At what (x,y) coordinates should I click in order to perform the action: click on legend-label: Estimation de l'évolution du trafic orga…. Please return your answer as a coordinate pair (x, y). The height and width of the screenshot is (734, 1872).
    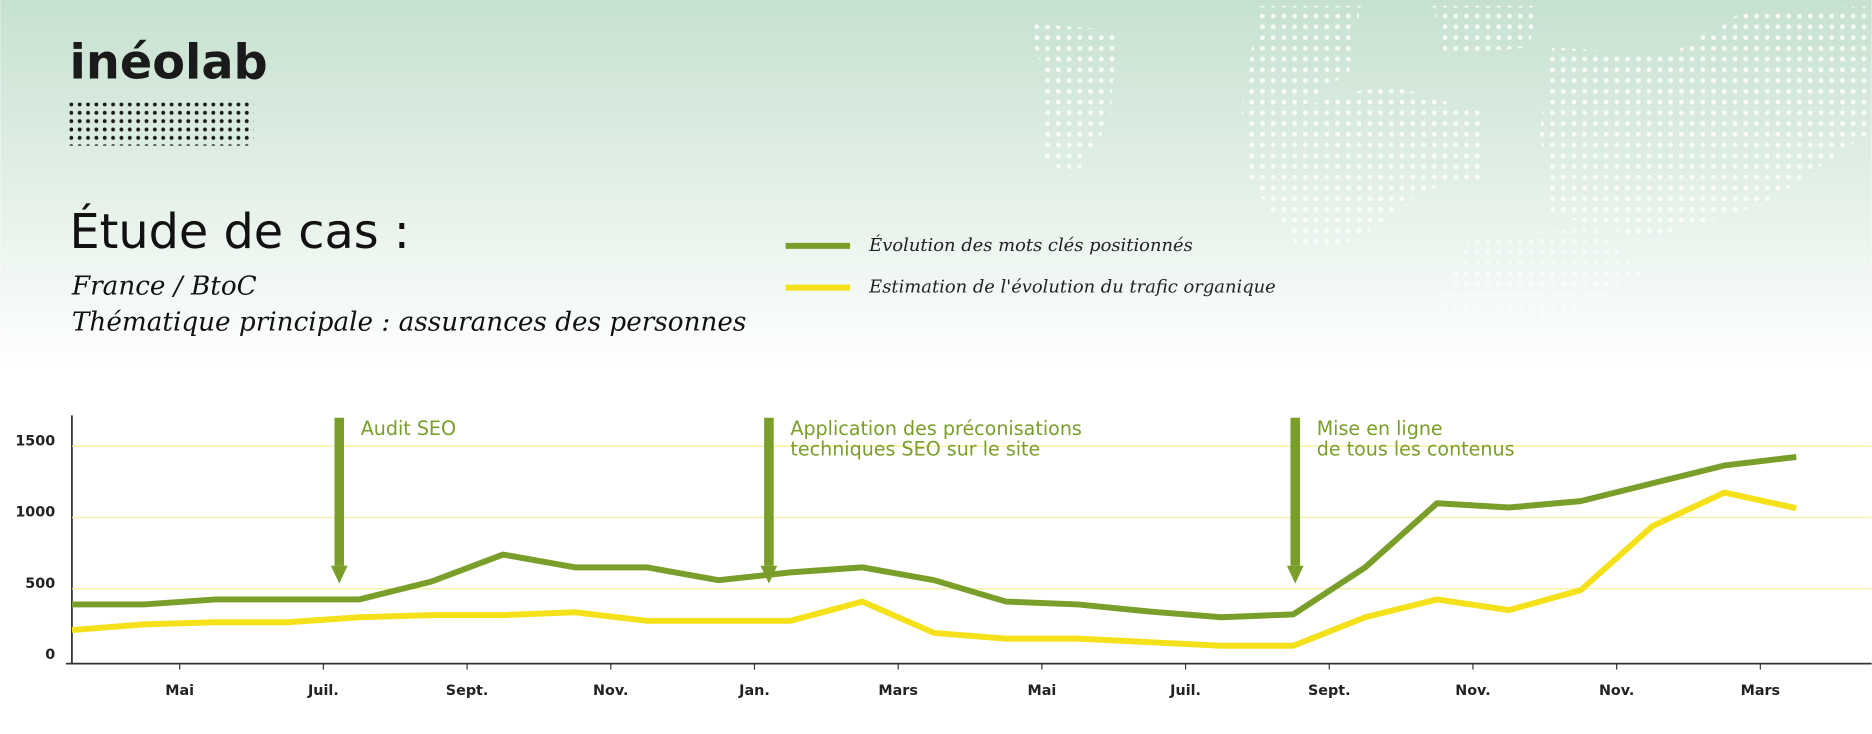
    Looking at the image, I should click on (1072, 287).